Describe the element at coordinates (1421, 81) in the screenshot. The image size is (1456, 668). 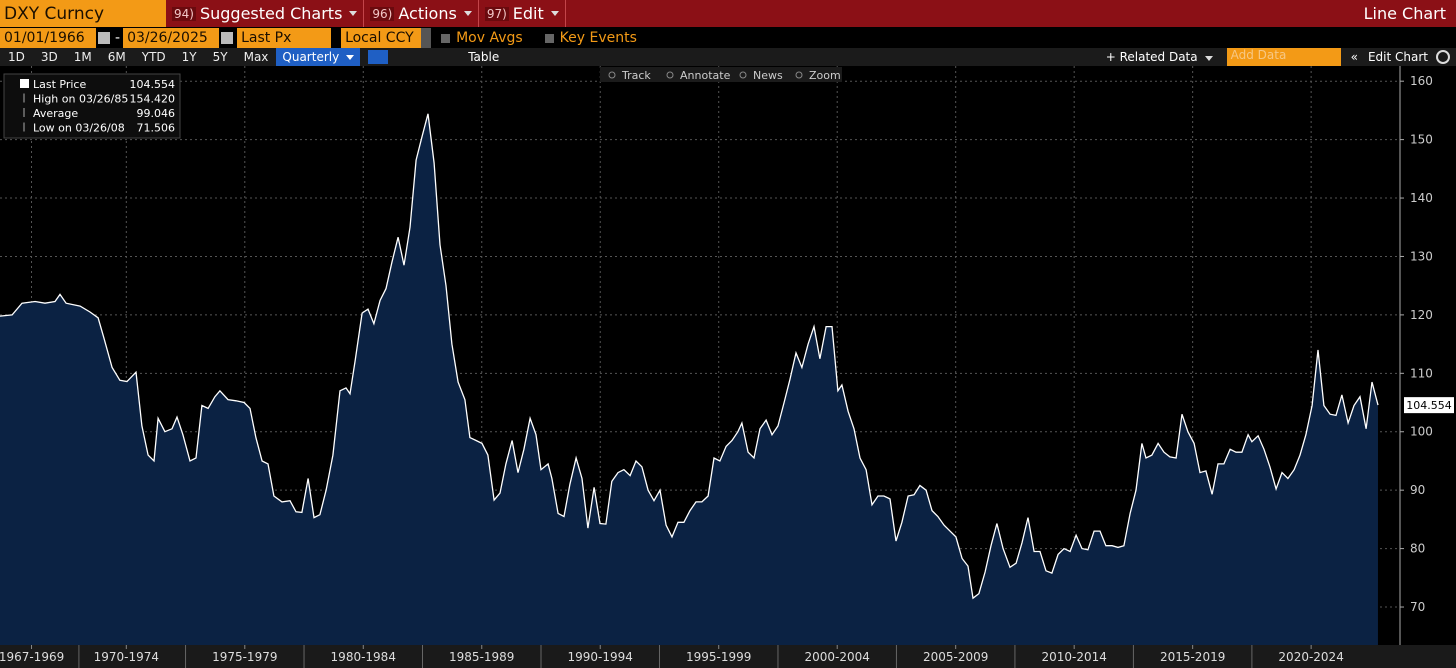
I see `y-tick-label: 160` at that location.